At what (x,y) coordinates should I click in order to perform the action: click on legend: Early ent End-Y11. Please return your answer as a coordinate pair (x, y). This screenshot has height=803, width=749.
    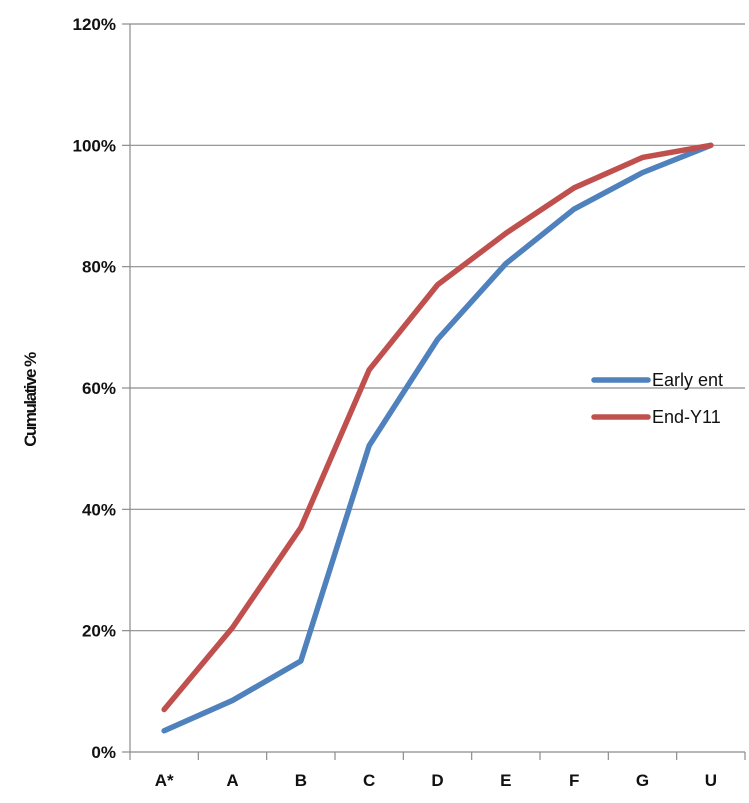
    Looking at the image, I should click on (657, 398).